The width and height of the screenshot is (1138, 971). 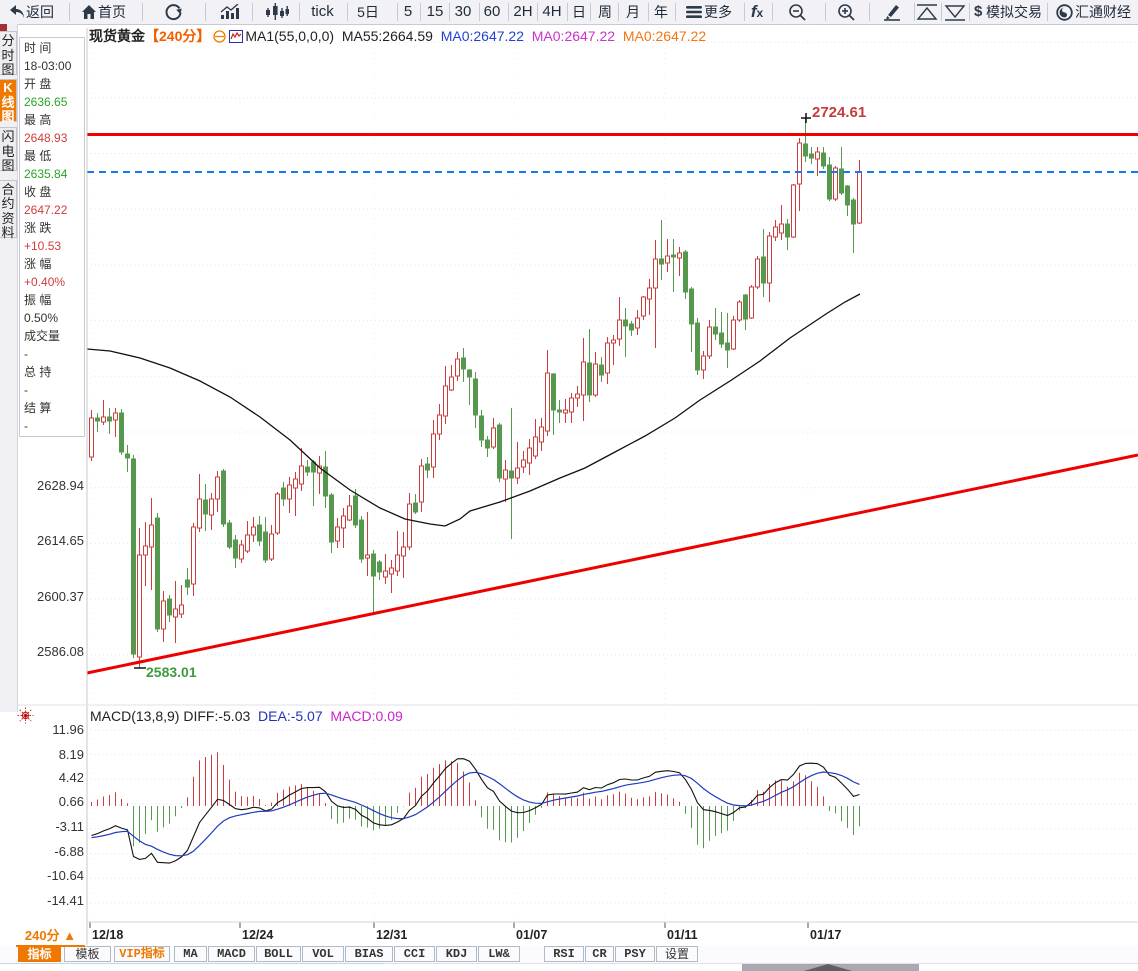 What do you see at coordinates (171, 672) in the screenshot?
I see `svg-text: 2583.01` at bounding box center [171, 672].